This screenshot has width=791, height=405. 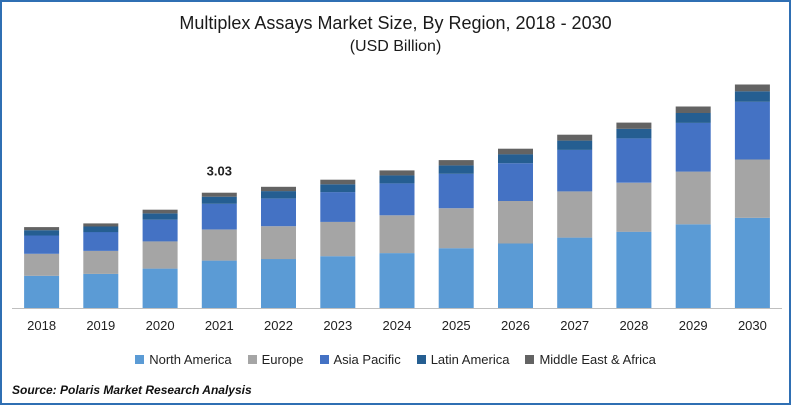 What do you see at coordinates (397, 280) in the screenshot?
I see `bar-2024-north-america` at bounding box center [397, 280].